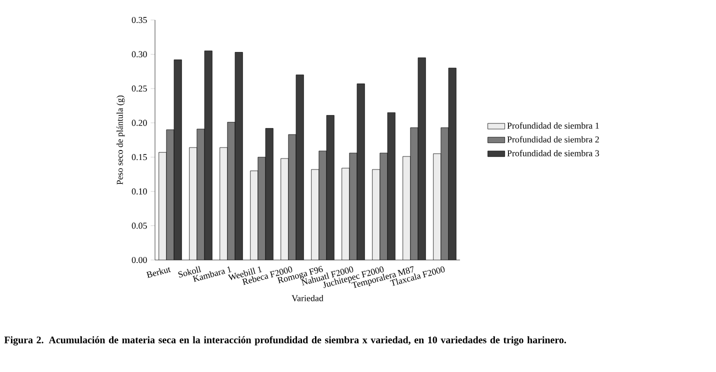 This screenshot has height=372, width=716. I want to click on legend-label: Profundidad de siembra 1, so click(553, 125).